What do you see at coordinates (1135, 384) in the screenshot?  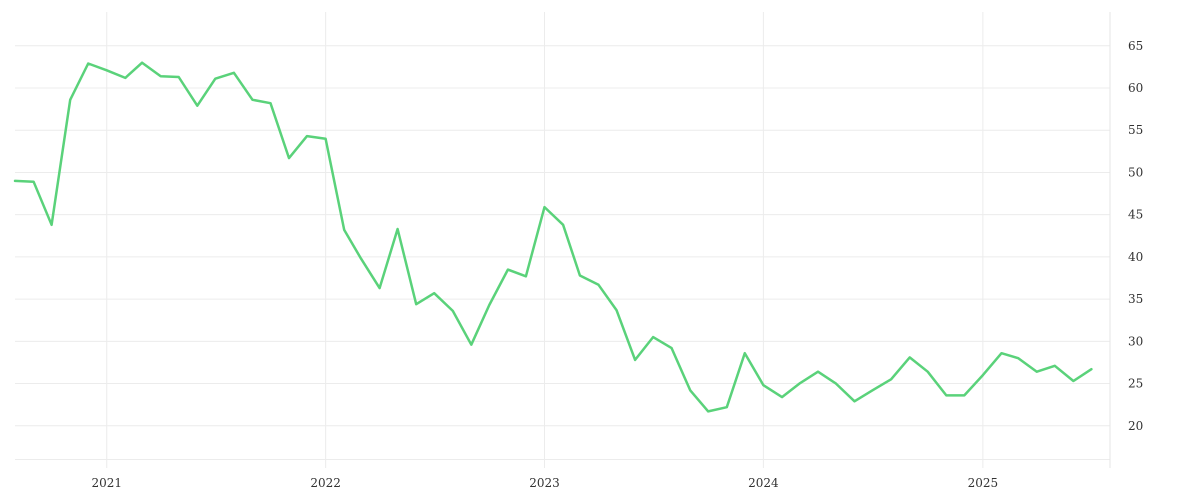 I see `y-tick-label: 25` at bounding box center [1135, 384].